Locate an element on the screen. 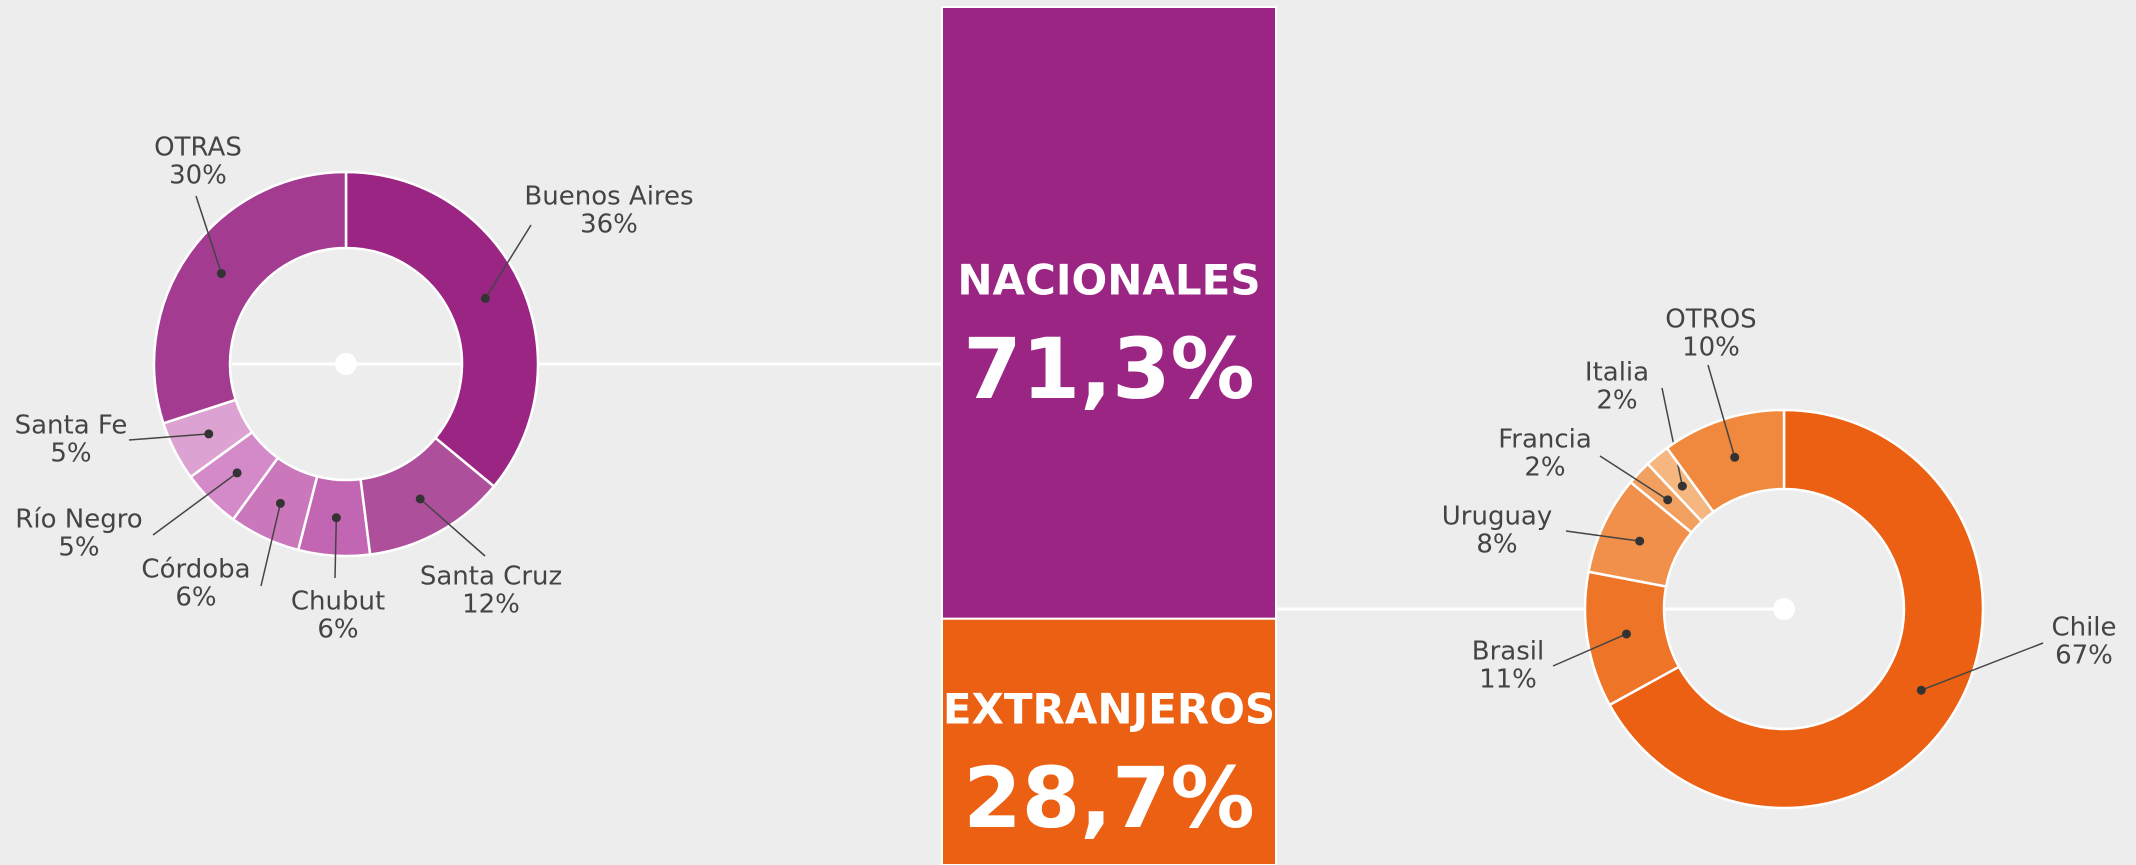 This screenshot has height=865, width=2136. slice-label: Uruguay is located at coordinates (1497, 517).